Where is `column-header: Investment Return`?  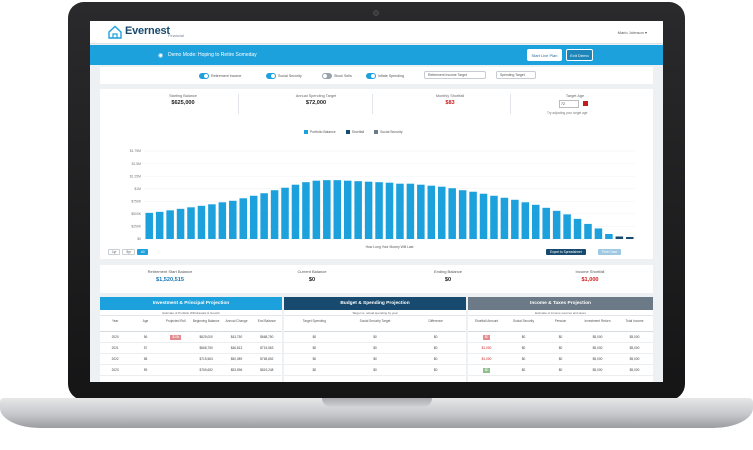 column-header: Investment Return is located at coordinates (597, 321).